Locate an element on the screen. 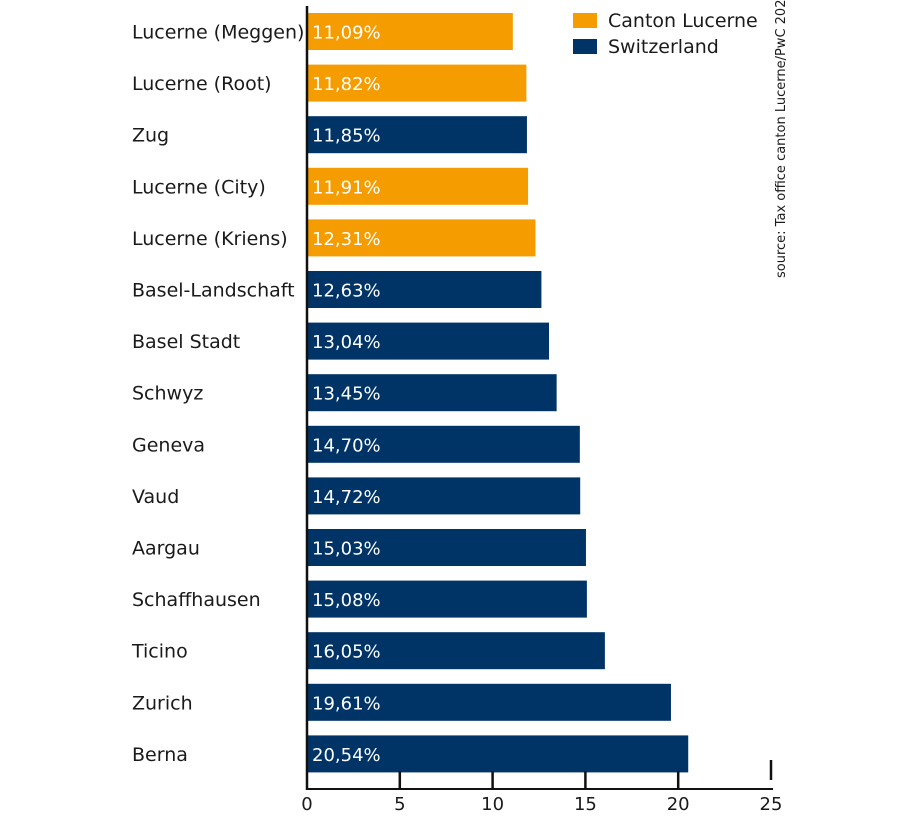 The height and width of the screenshot is (825, 910). category-label-aargau: Aargau is located at coordinates (166, 549).